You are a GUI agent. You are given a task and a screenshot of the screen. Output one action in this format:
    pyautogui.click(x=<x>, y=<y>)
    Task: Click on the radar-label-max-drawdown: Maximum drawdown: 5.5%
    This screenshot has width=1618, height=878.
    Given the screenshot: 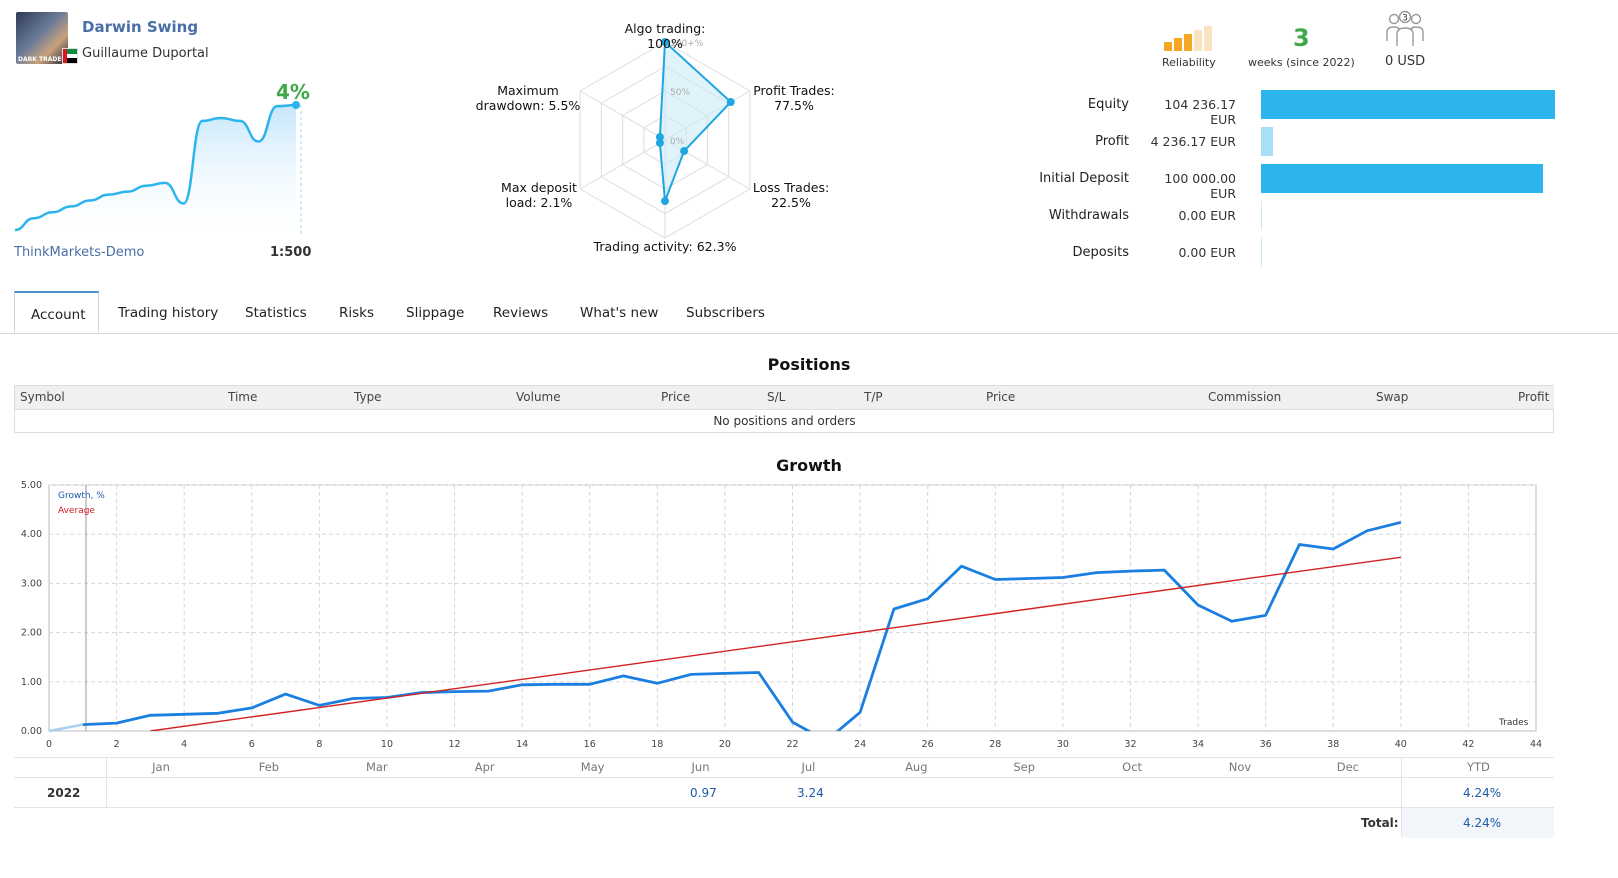 What is the action you would take?
    pyautogui.click(x=528, y=98)
    